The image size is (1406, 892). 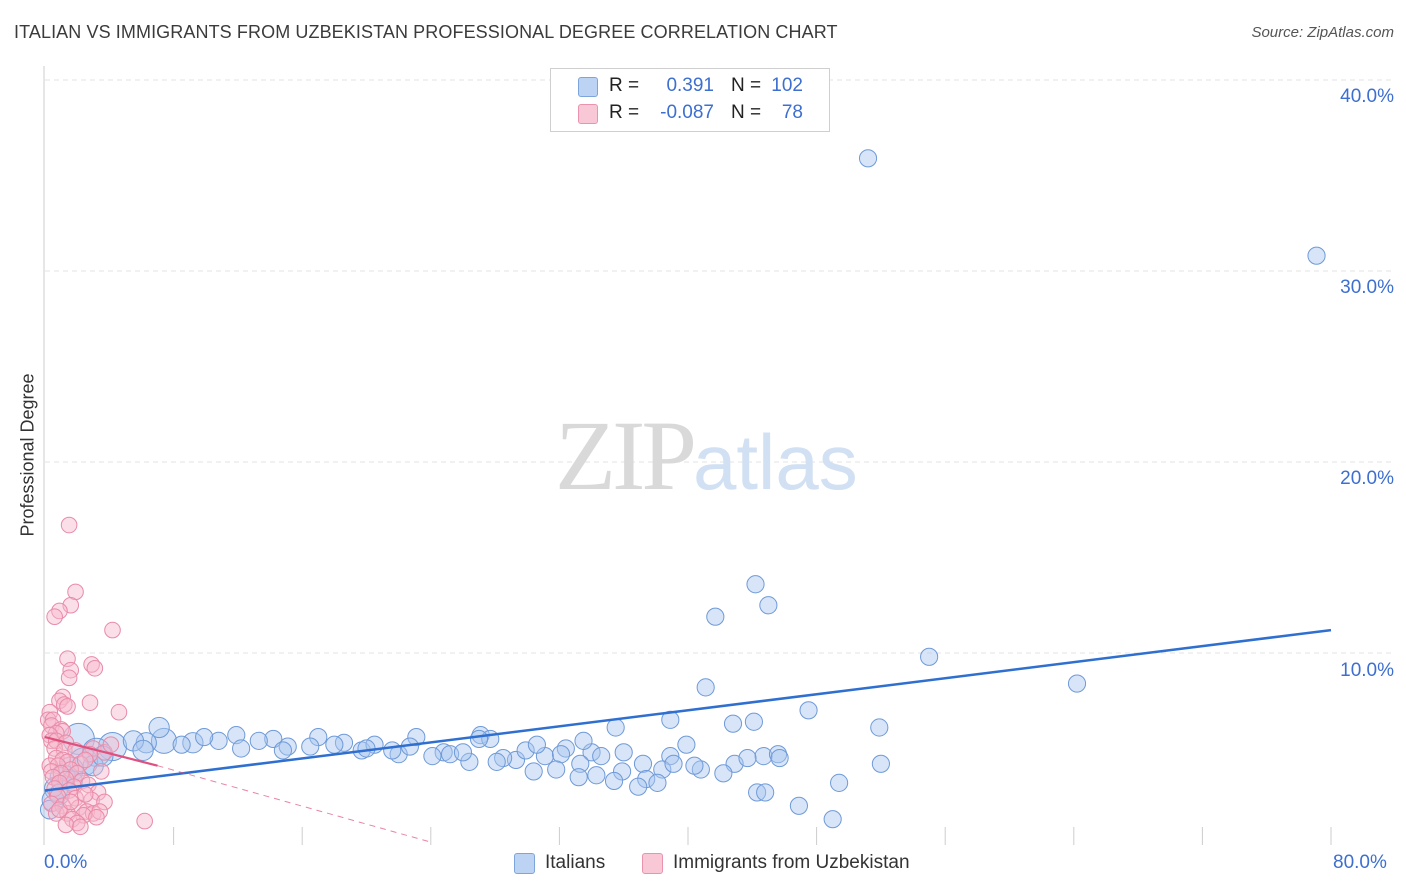 I want to click on legend-n-value: 102, so click(x=787, y=85).